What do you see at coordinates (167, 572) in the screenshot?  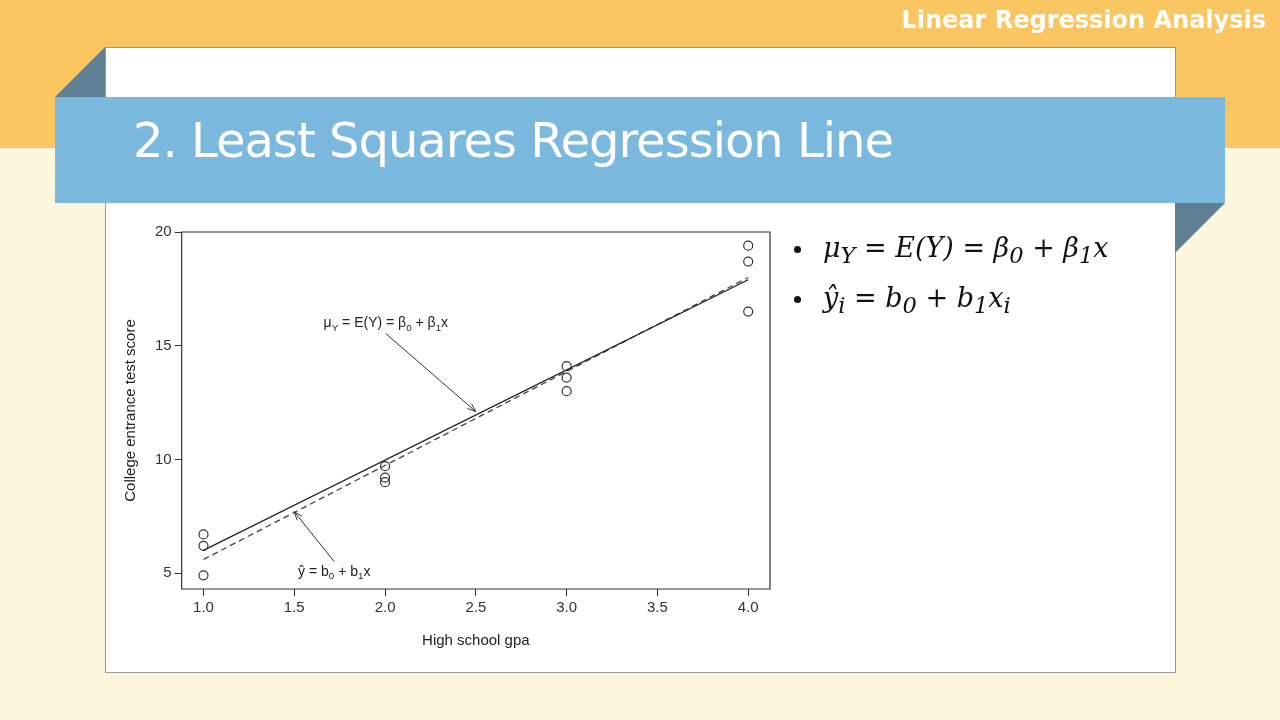 I see `y-tick-label: 5` at bounding box center [167, 572].